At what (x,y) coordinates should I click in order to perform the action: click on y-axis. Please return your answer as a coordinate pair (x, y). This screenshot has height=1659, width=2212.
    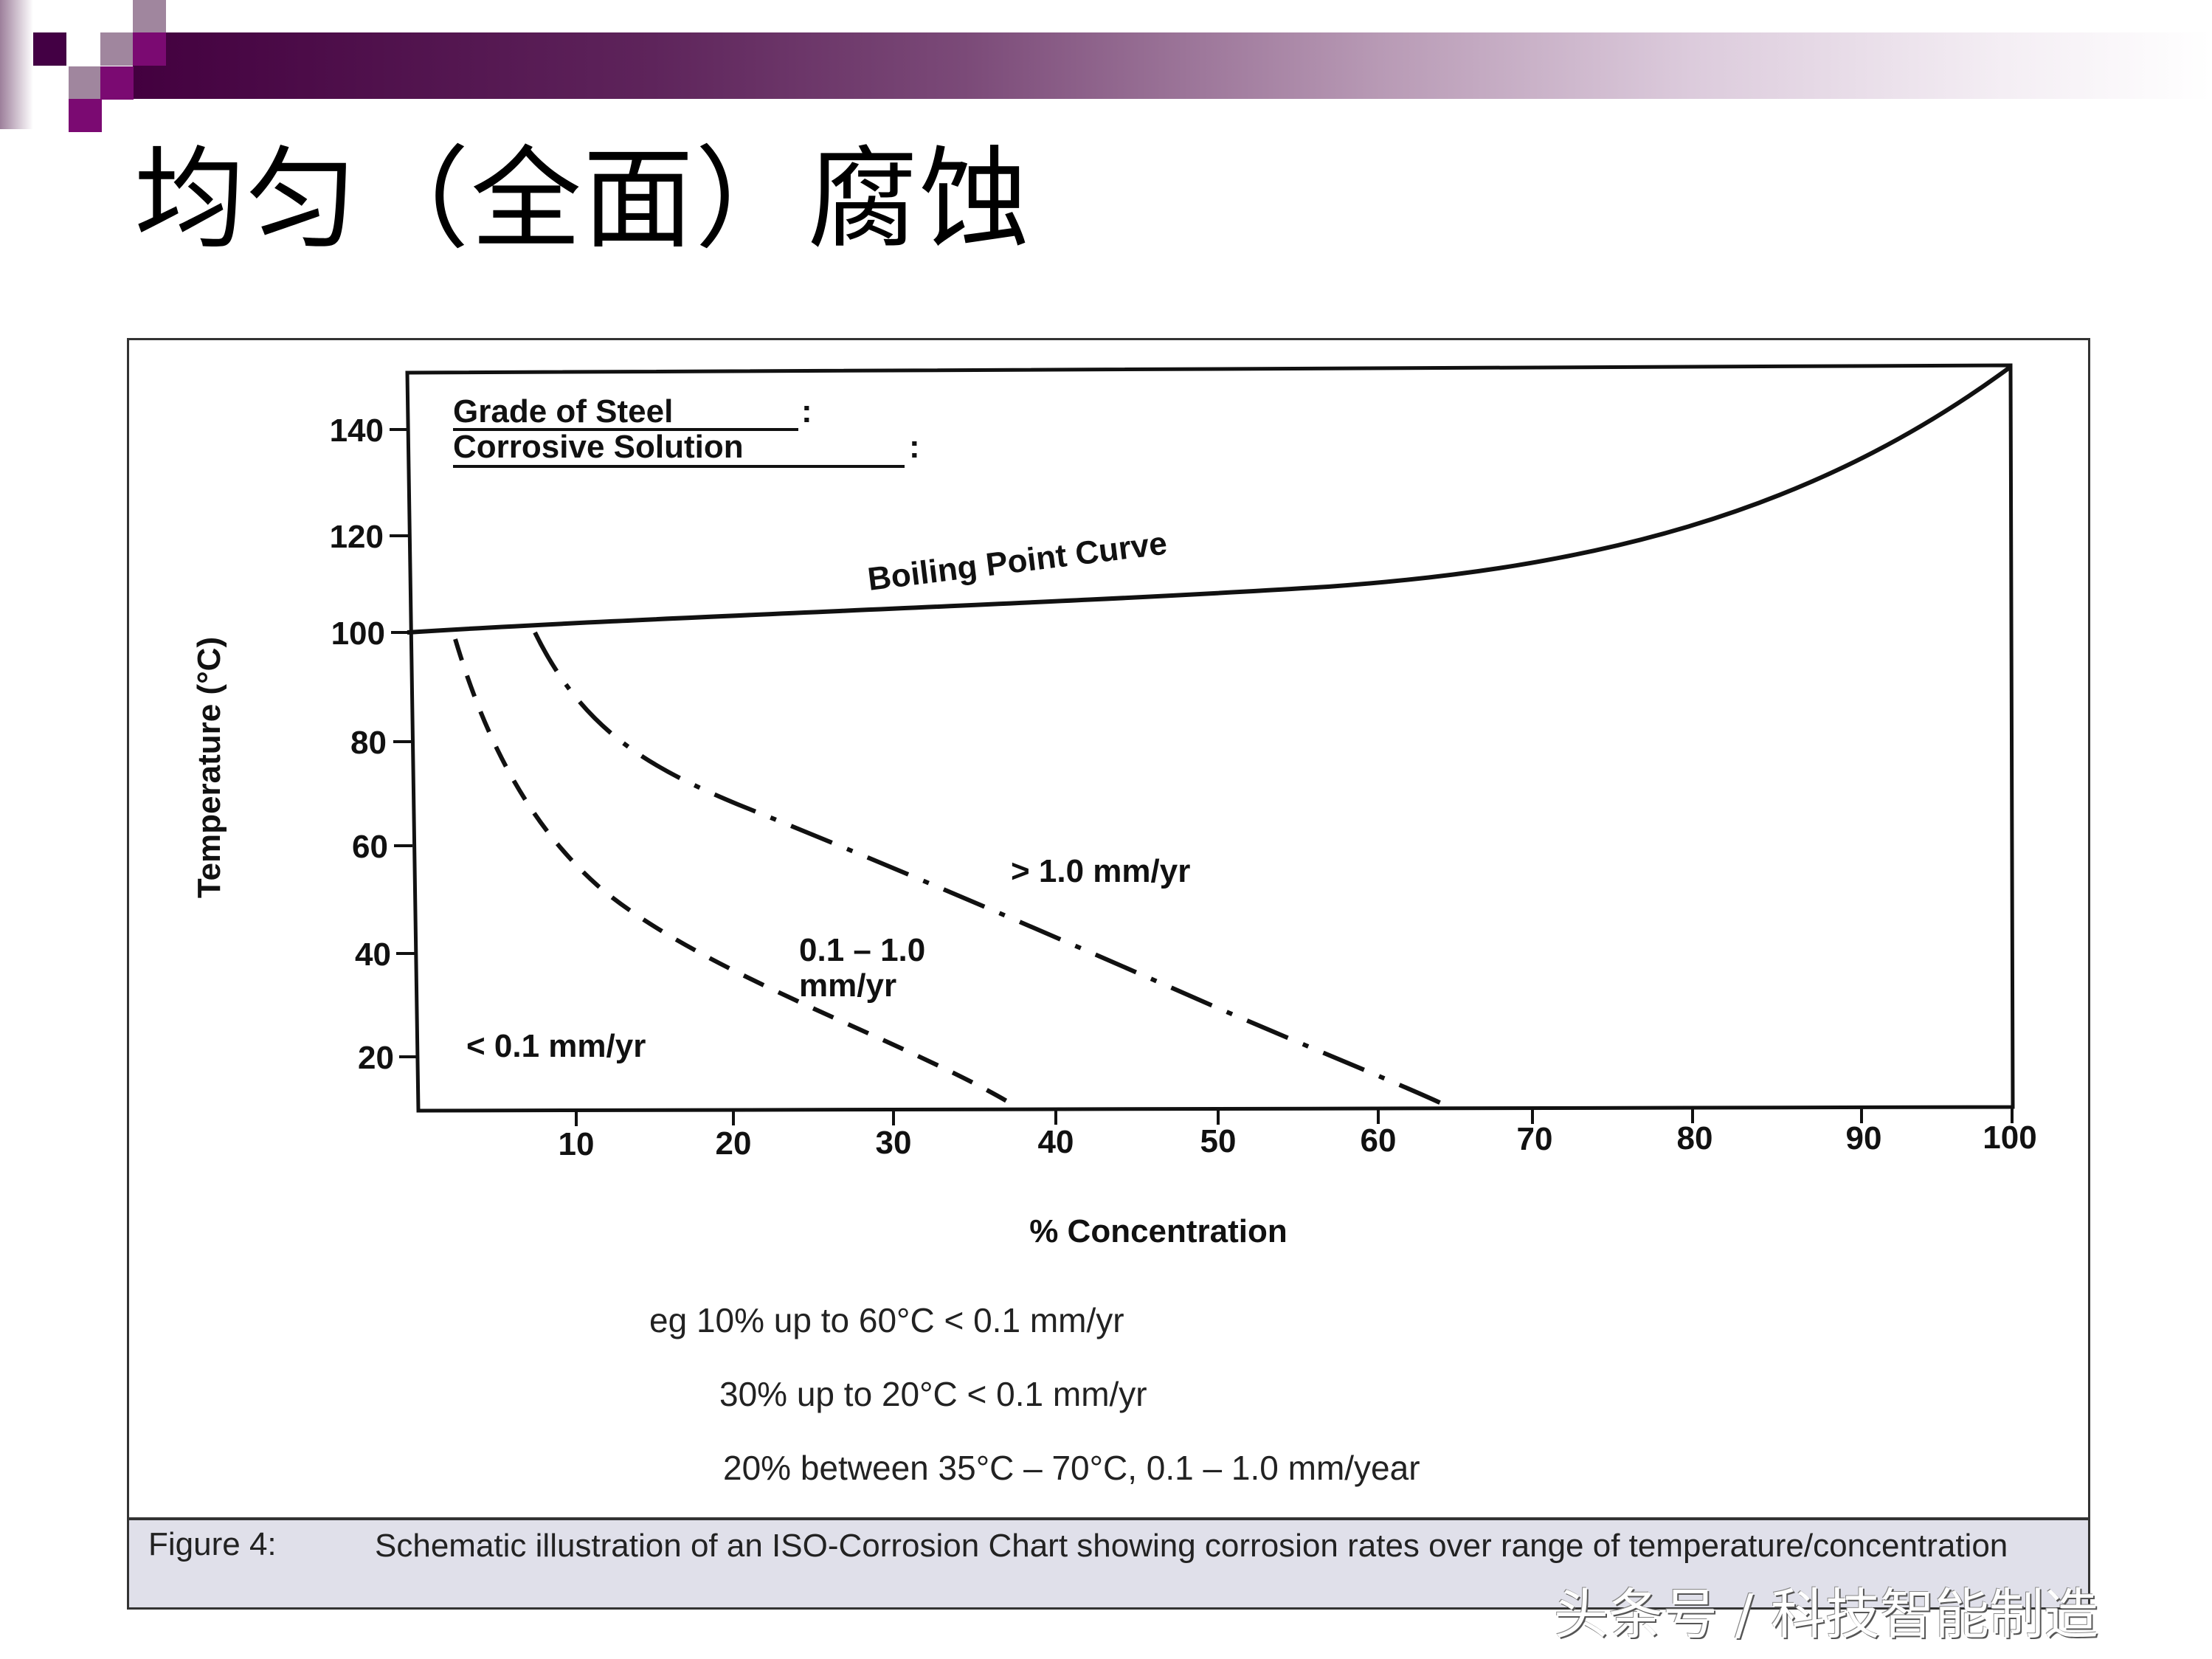
    Looking at the image, I should click on (404, 743).